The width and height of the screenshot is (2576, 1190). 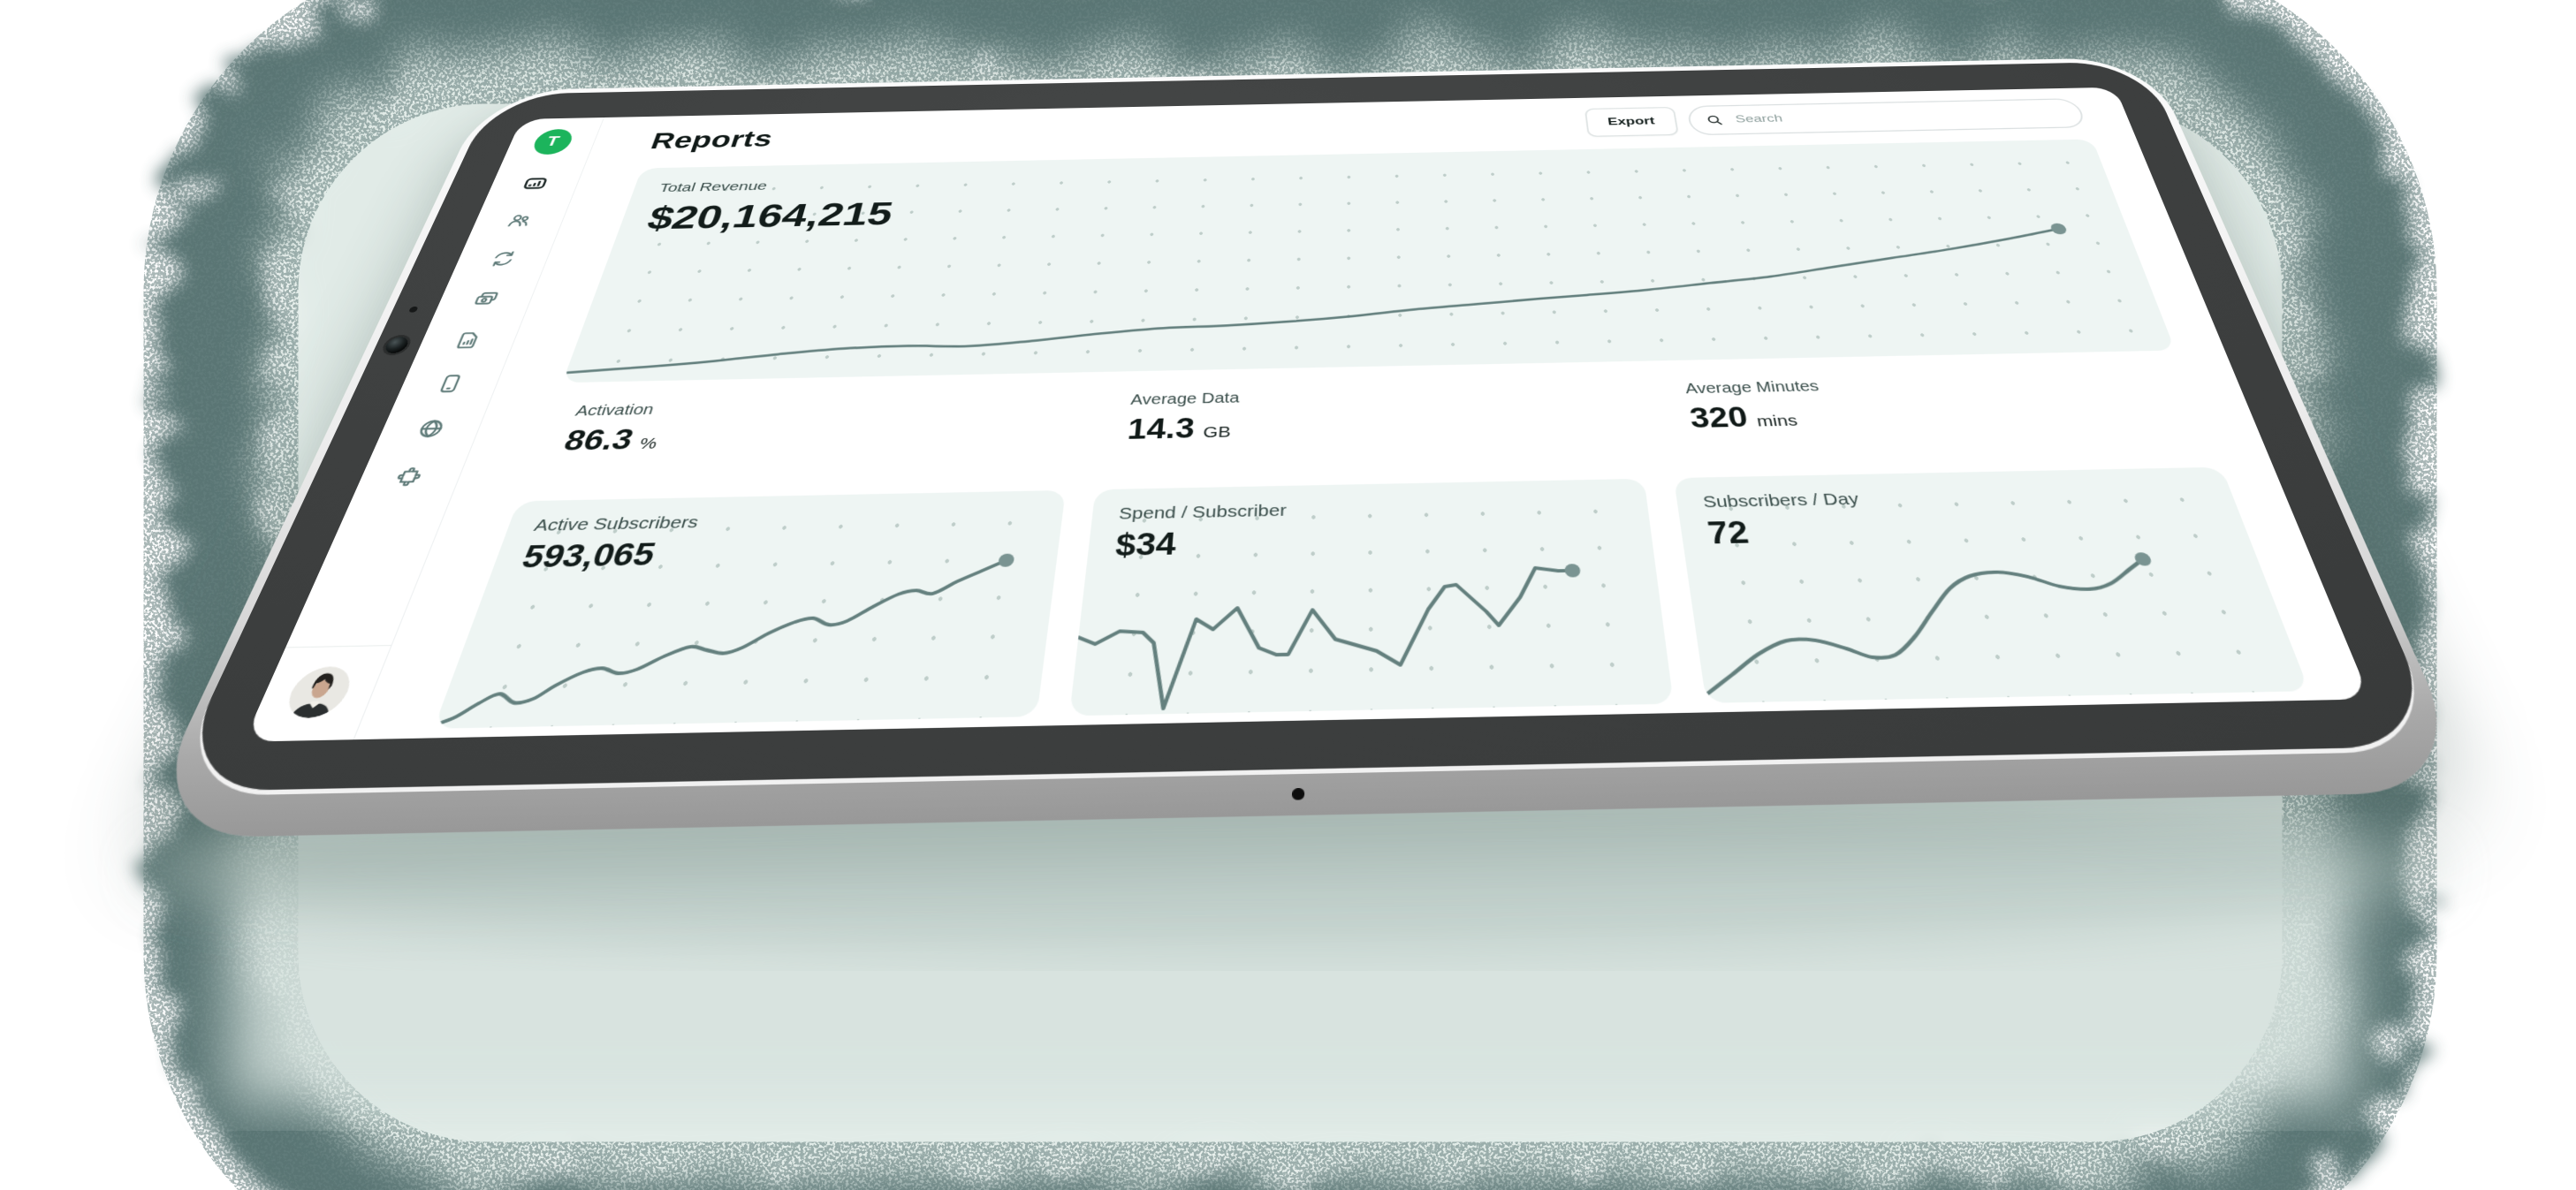 I want to click on sim-card-icon, so click(x=468, y=340).